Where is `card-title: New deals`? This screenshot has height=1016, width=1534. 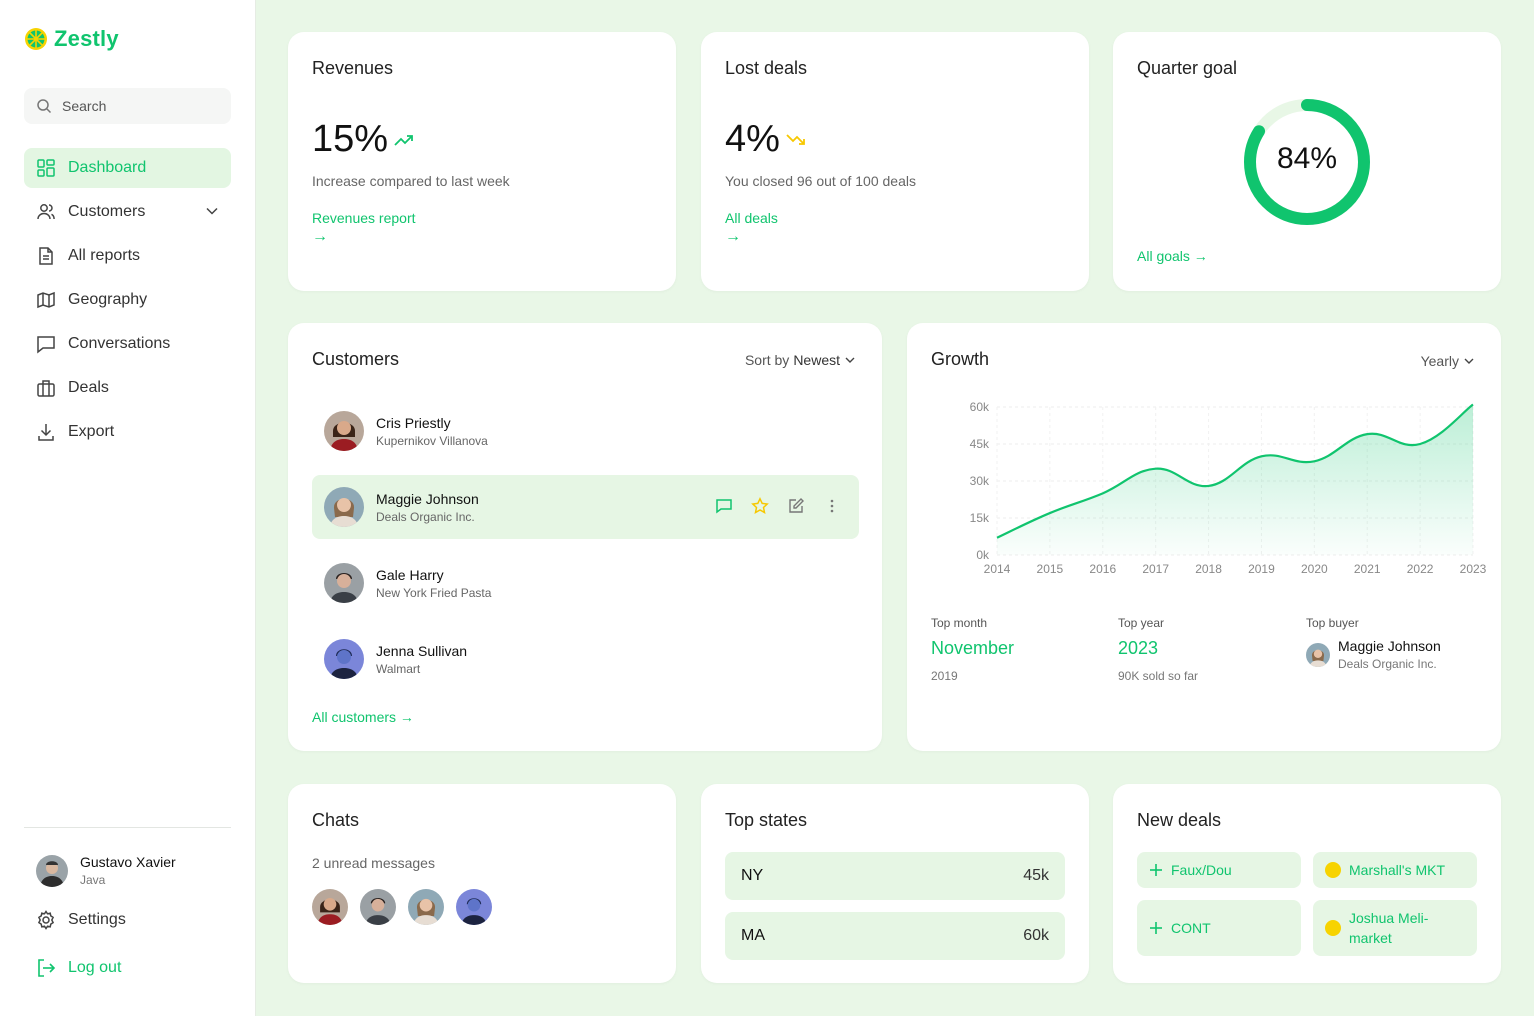 card-title: New deals is located at coordinates (1179, 820).